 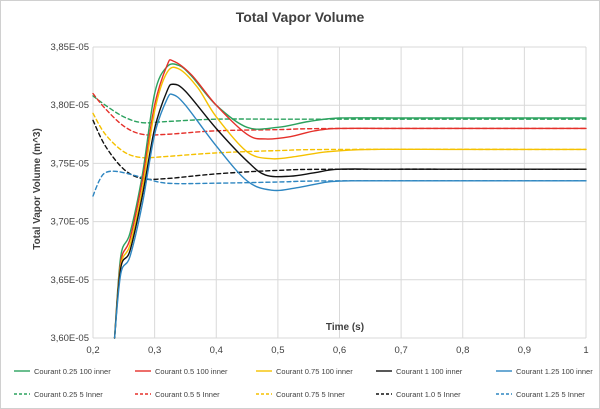 I want to click on x-tick-label: 0,4, so click(x=216, y=350).